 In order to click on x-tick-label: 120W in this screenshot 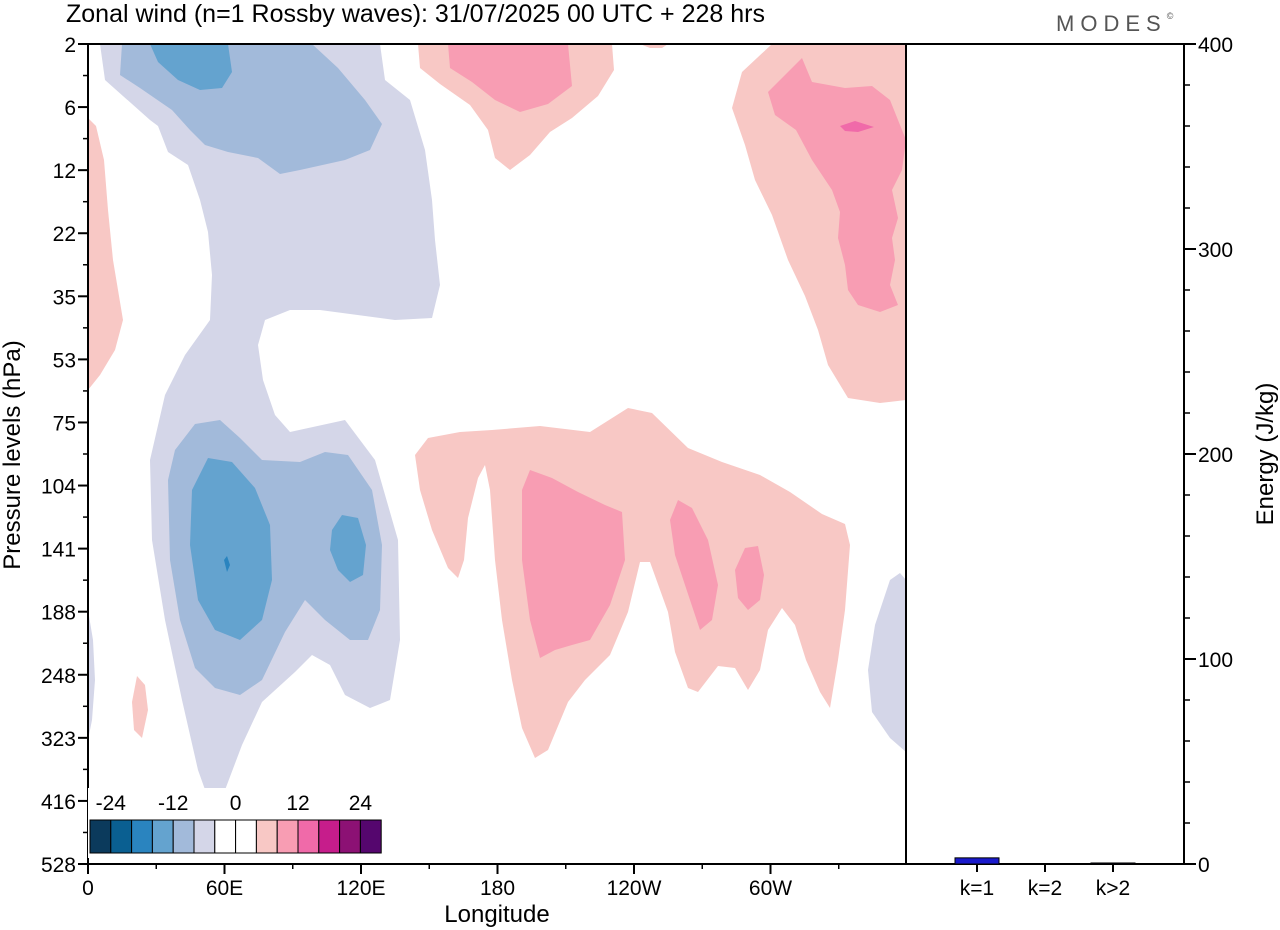, I will do `click(634, 888)`.